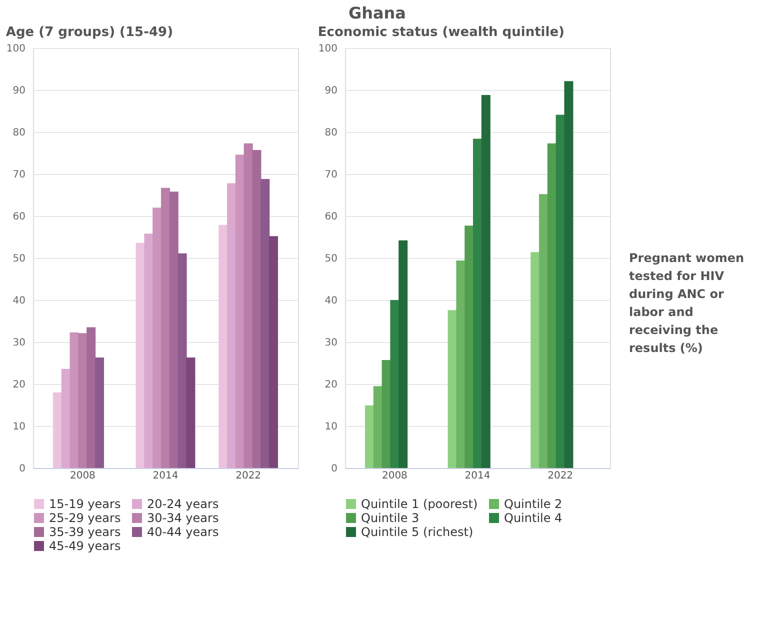 The width and height of the screenshot is (783, 631). Describe the element at coordinates (90, 32) in the screenshot. I see `chart-title: Age (7 groups) (15-49)` at that location.